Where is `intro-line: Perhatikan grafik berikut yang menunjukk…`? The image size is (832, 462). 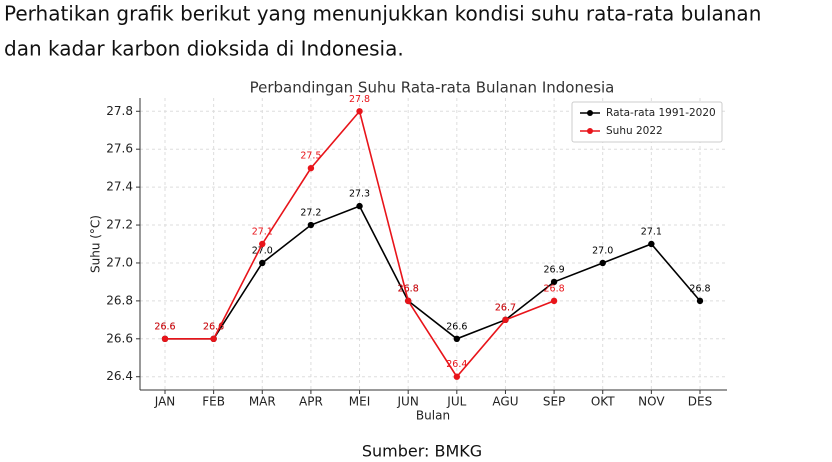 intro-line: Perhatikan grafik berikut yang menunjukk… is located at coordinates (382, 14).